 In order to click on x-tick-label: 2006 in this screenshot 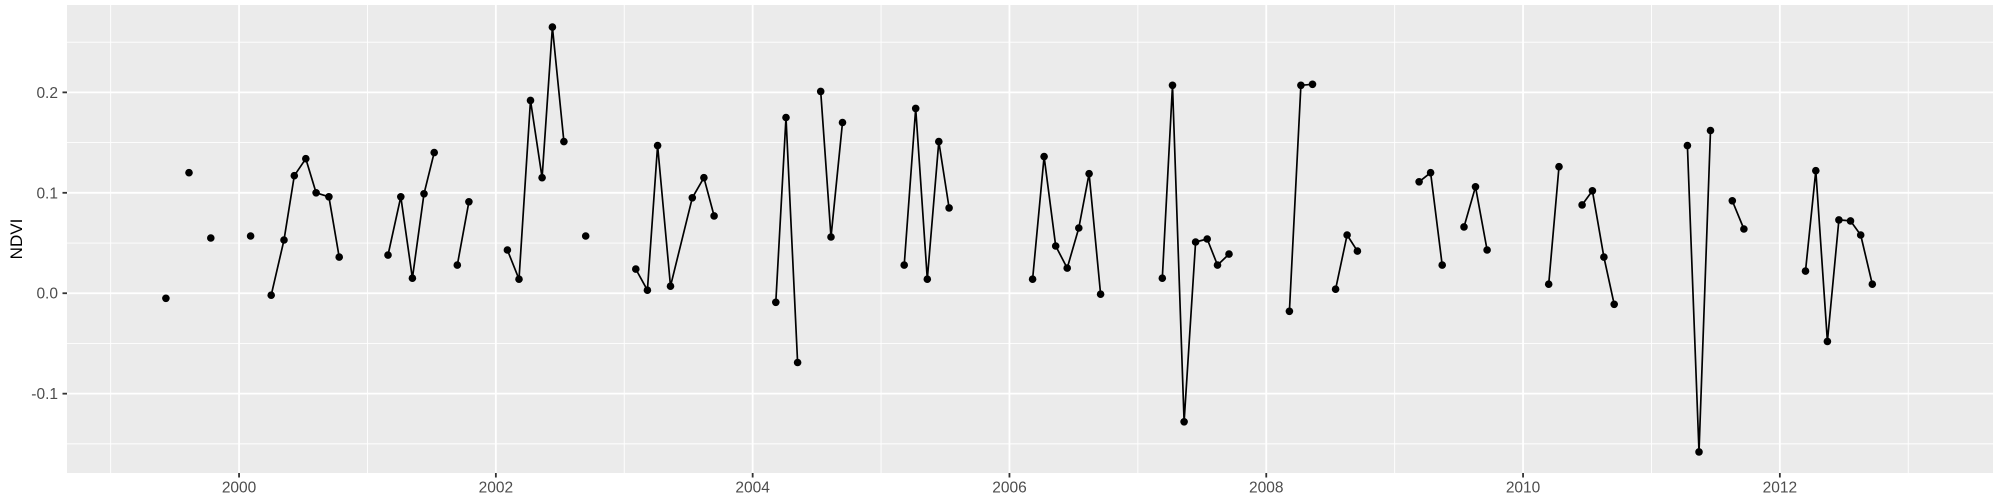, I will do `click(1009, 488)`.